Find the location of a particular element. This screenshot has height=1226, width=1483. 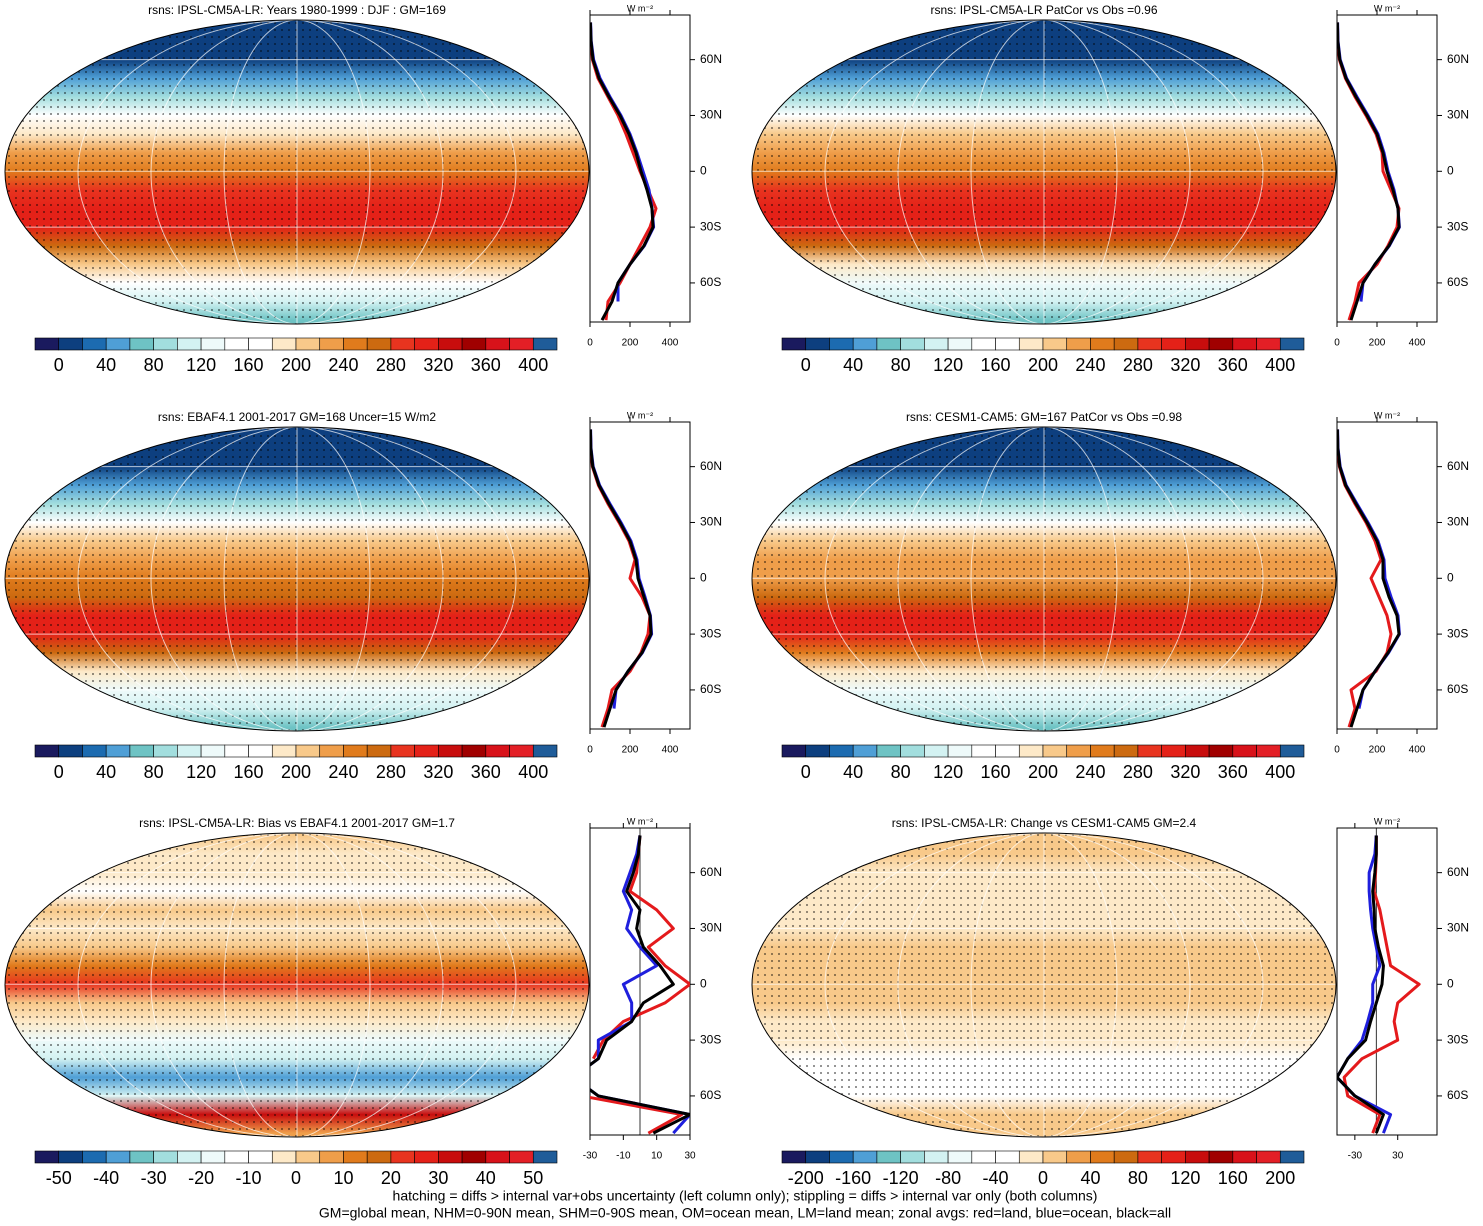

x-tick-label: -30 is located at coordinates (1355, 1156).